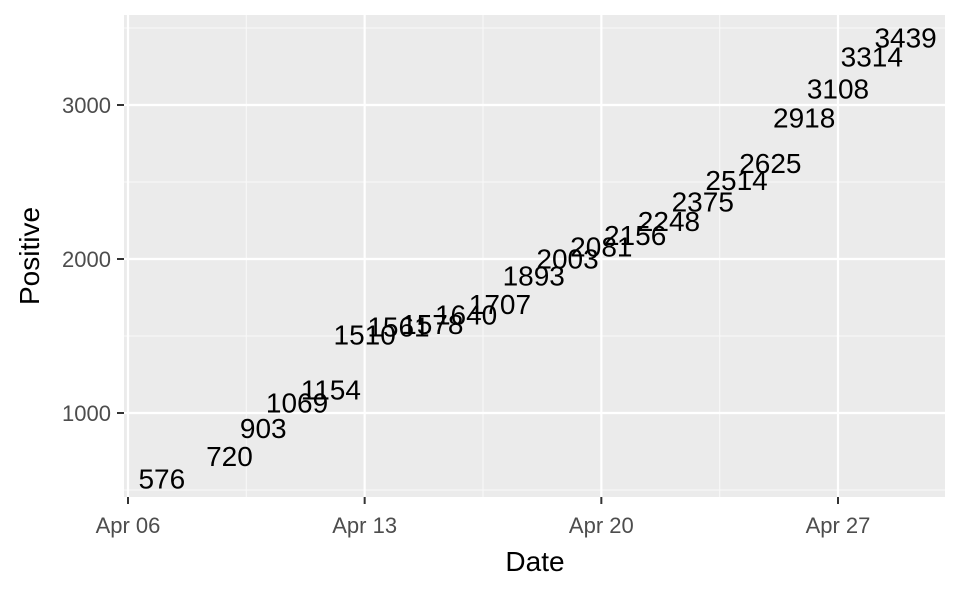  I want to click on data-label: 2248, so click(669, 221).